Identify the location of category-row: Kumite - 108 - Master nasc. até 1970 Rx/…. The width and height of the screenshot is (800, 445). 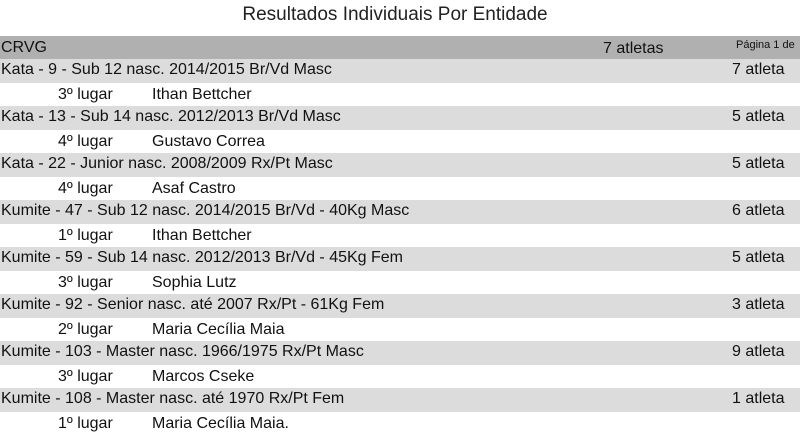
(400, 400).